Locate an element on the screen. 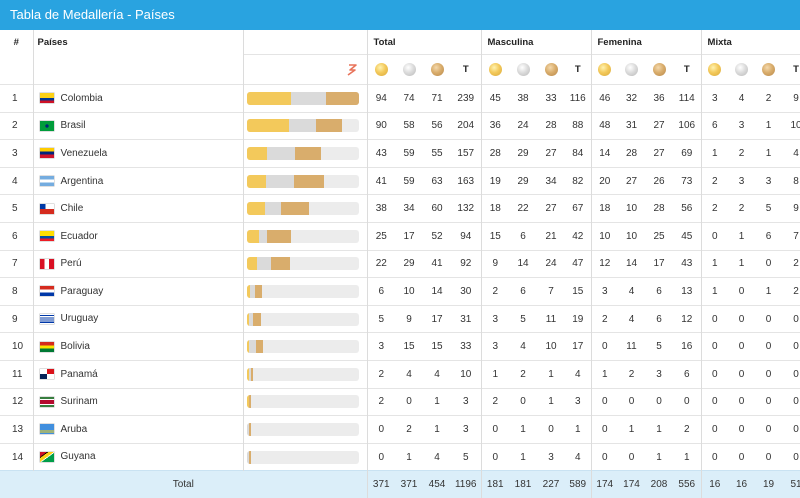 The image size is (800, 498). country-name: Uruguay is located at coordinates (79, 319).